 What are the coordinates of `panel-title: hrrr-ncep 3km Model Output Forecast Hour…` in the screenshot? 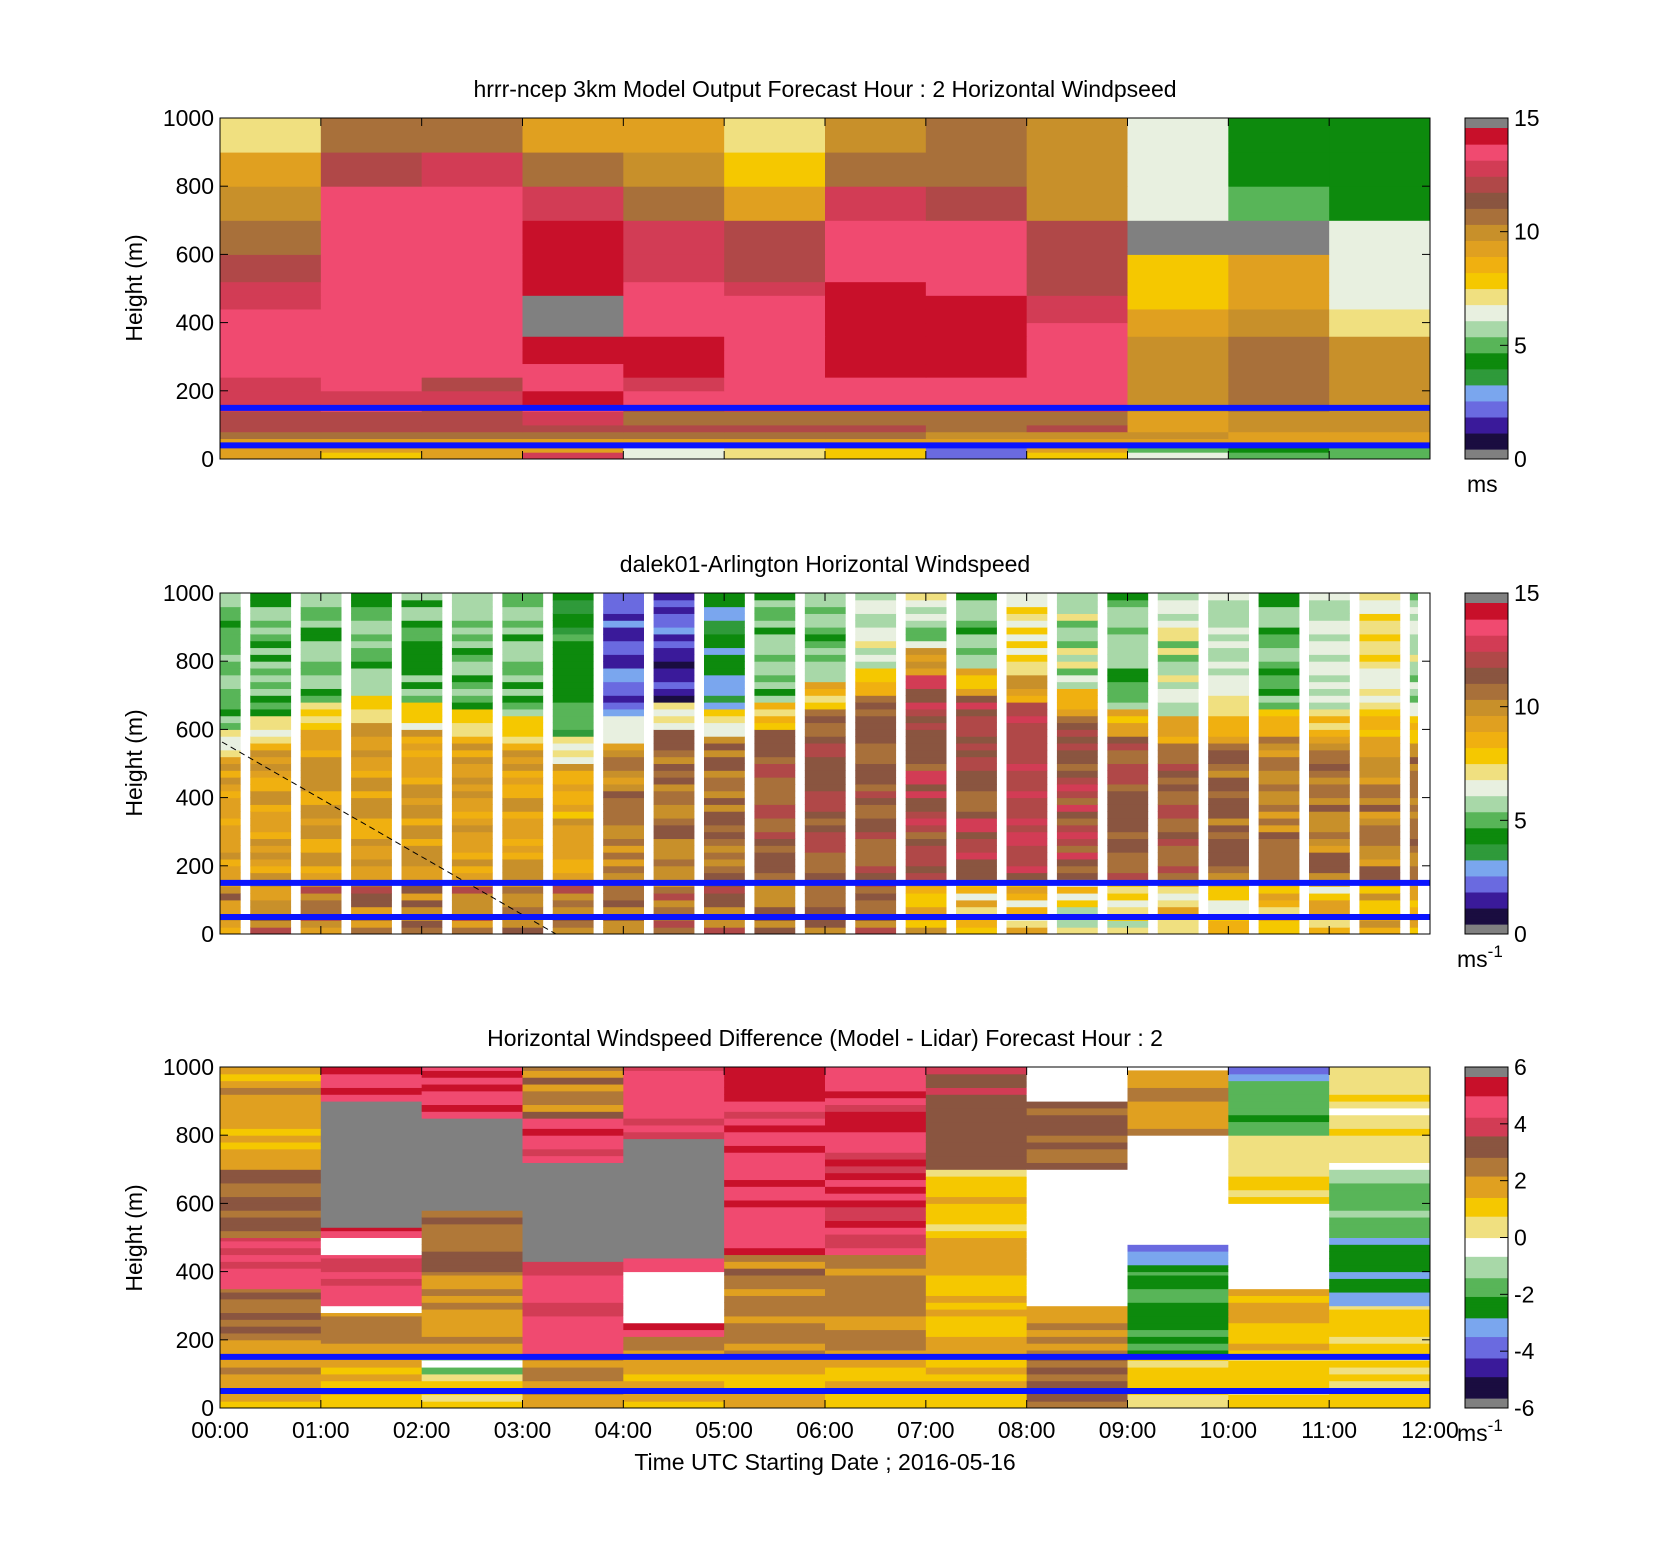 It's located at (824, 89).